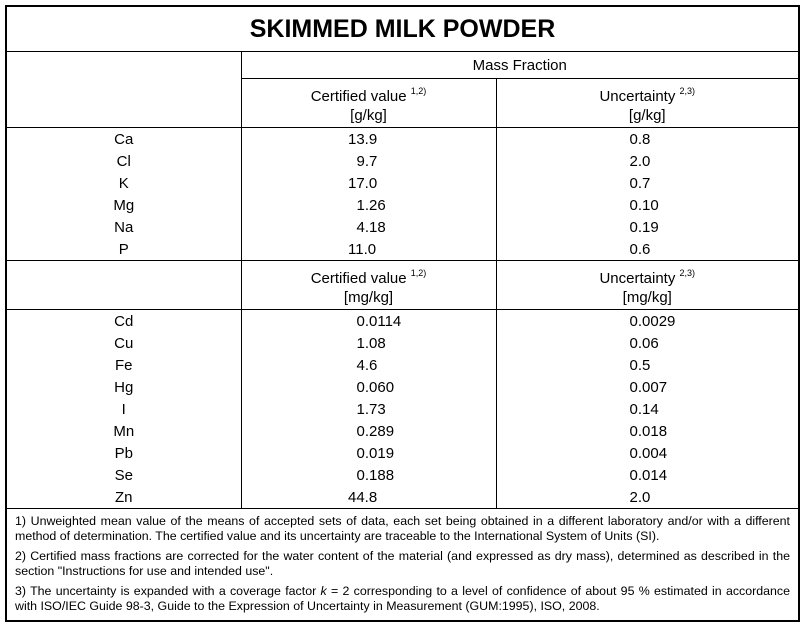 Image resolution: width=803 pixels, height=633 pixels. Describe the element at coordinates (368, 320) in the screenshot. I see `certified-value: 0.0114` at that location.